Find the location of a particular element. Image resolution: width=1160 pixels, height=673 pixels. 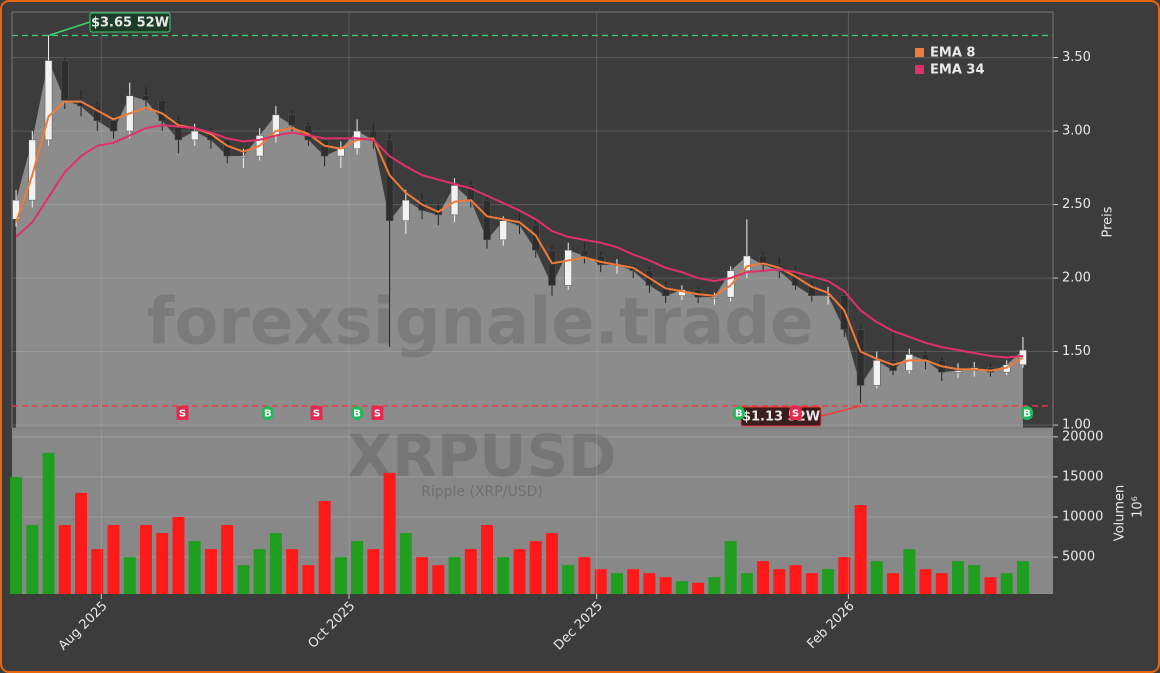

legend-label: EMA 8 is located at coordinates (952, 53).